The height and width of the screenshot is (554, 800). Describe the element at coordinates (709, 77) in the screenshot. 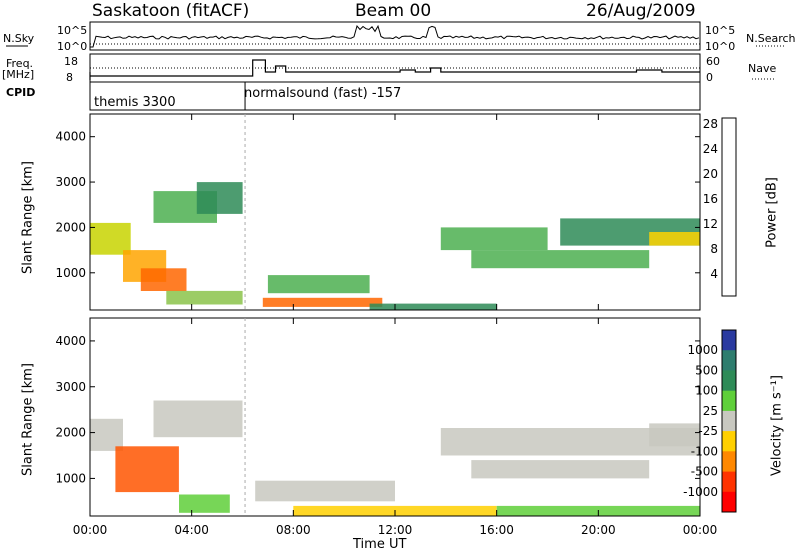

I see `nave-tick-low: 0` at that location.